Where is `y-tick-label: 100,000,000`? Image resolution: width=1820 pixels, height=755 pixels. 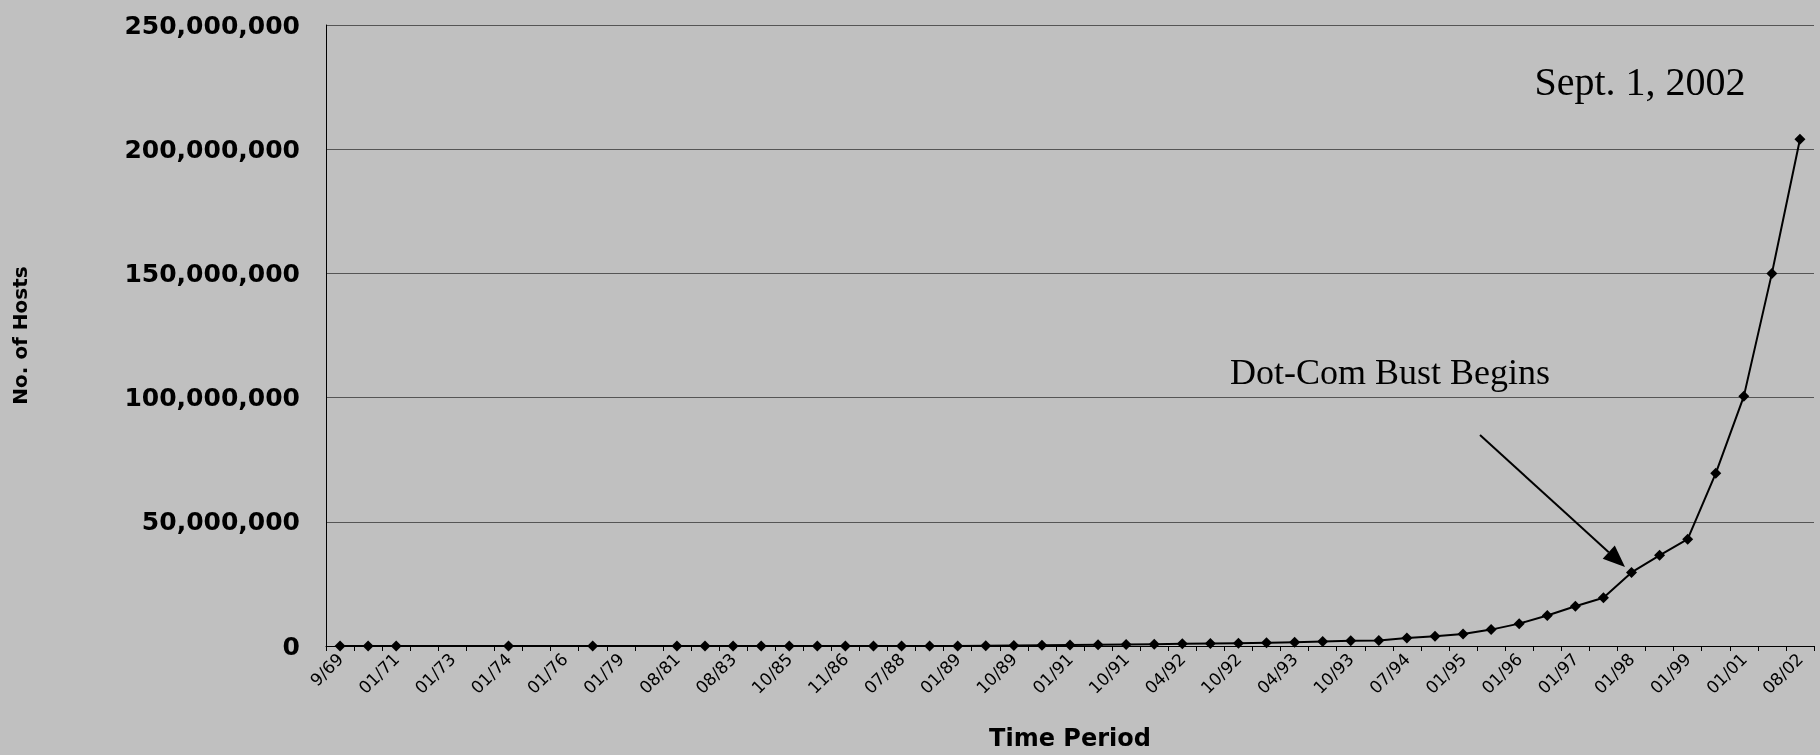 y-tick-label: 100,000,000 is located at coordinates (212, 398).